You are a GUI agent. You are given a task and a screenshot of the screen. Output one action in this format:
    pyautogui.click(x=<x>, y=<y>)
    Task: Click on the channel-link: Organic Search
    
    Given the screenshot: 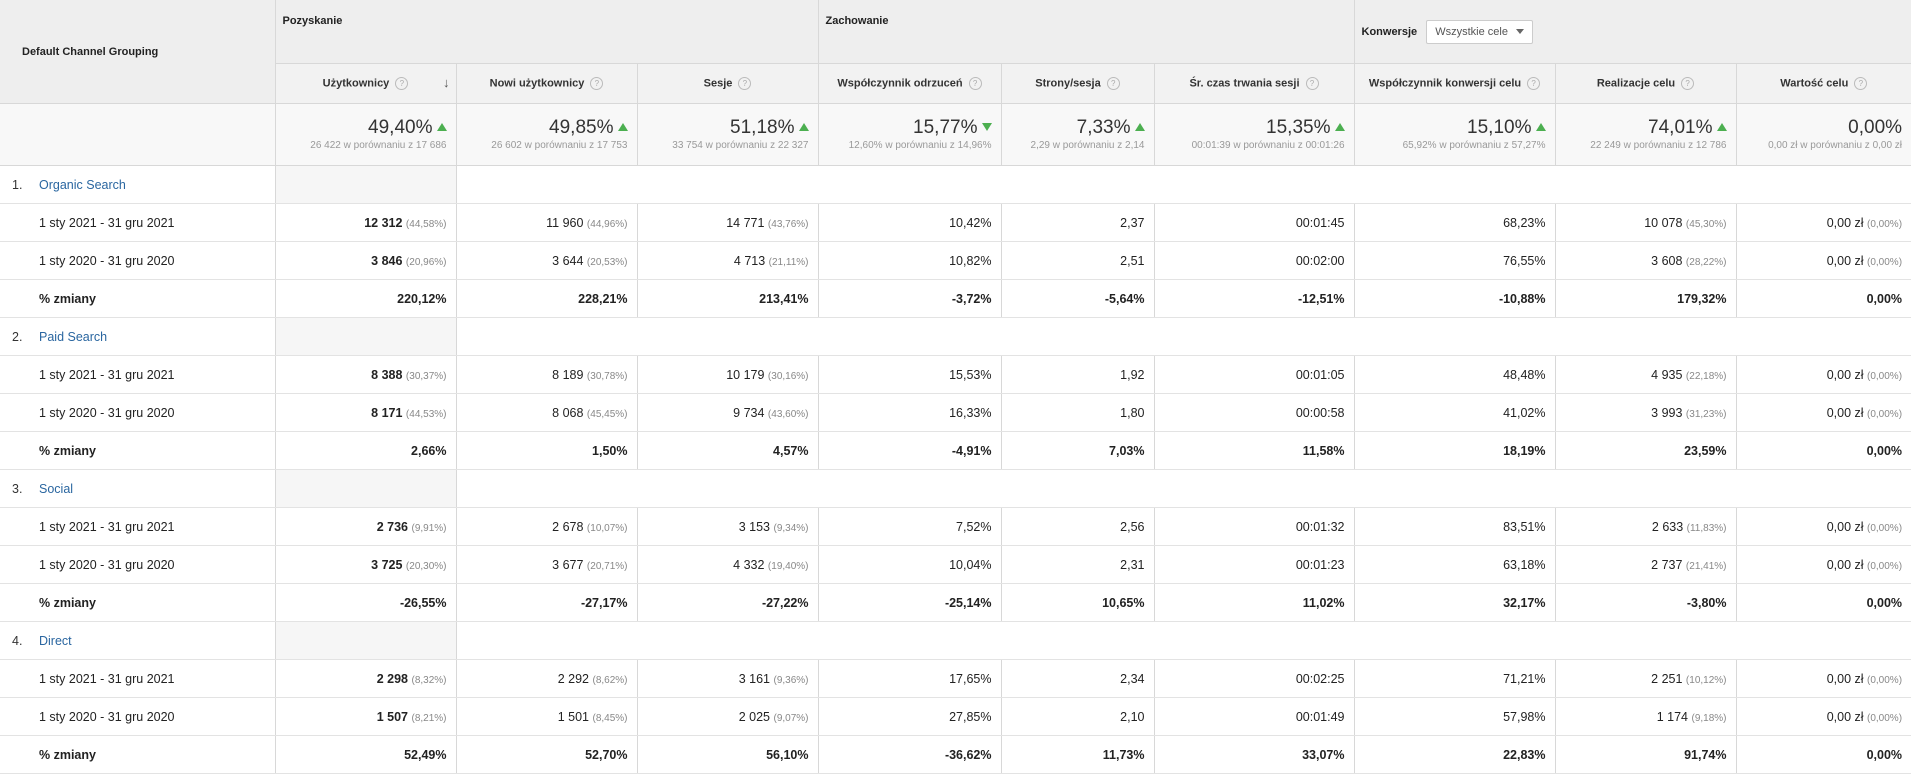 What is the action you would take?
    pyautogui.click(x=82, y=184)
    